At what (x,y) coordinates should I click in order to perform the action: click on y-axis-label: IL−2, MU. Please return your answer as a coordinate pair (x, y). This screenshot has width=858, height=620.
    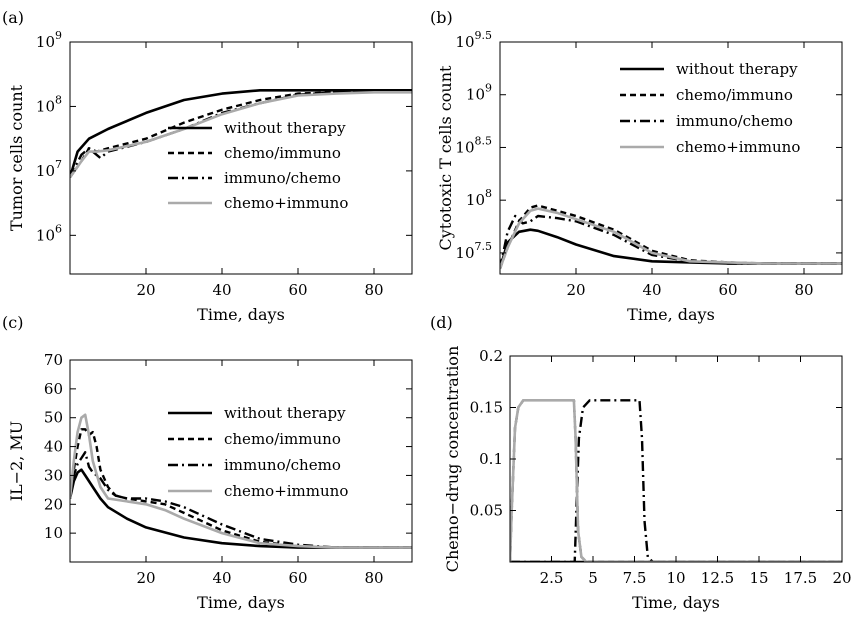
    Looking at the image, I should click on (16, 461).